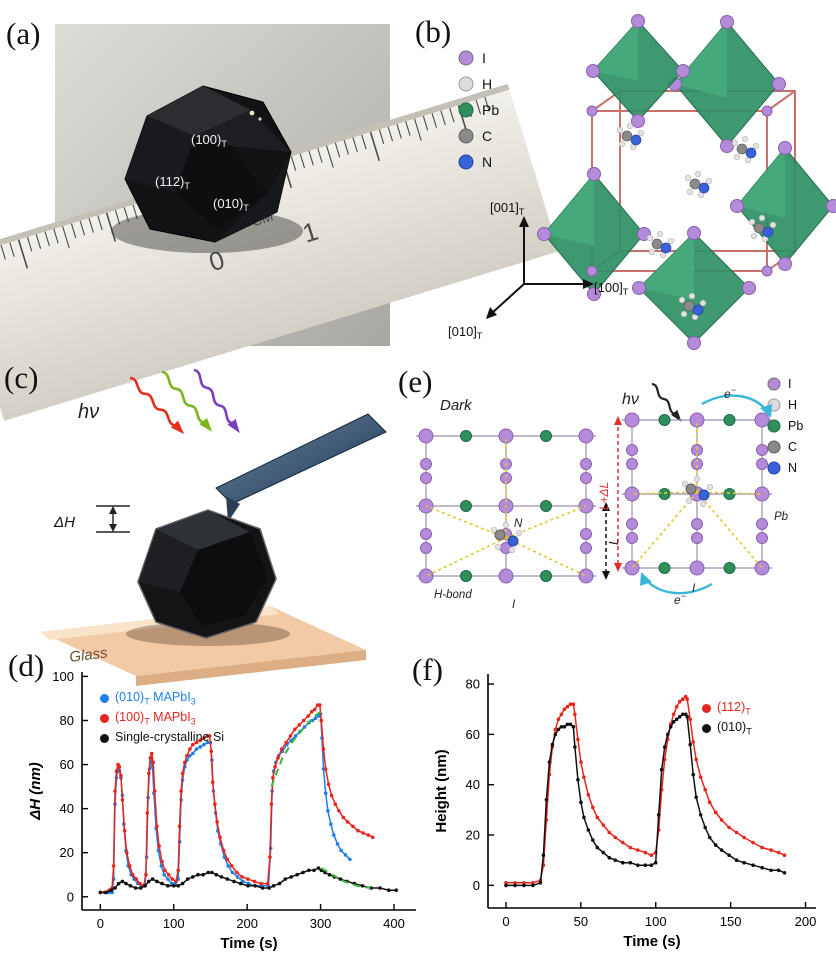 The width and height of the screenshot is (836, 965). What do you see at coordinates (696, 221) in the screenshot?
I see `ma-cation-clusters` at bounding box center [696, 221].